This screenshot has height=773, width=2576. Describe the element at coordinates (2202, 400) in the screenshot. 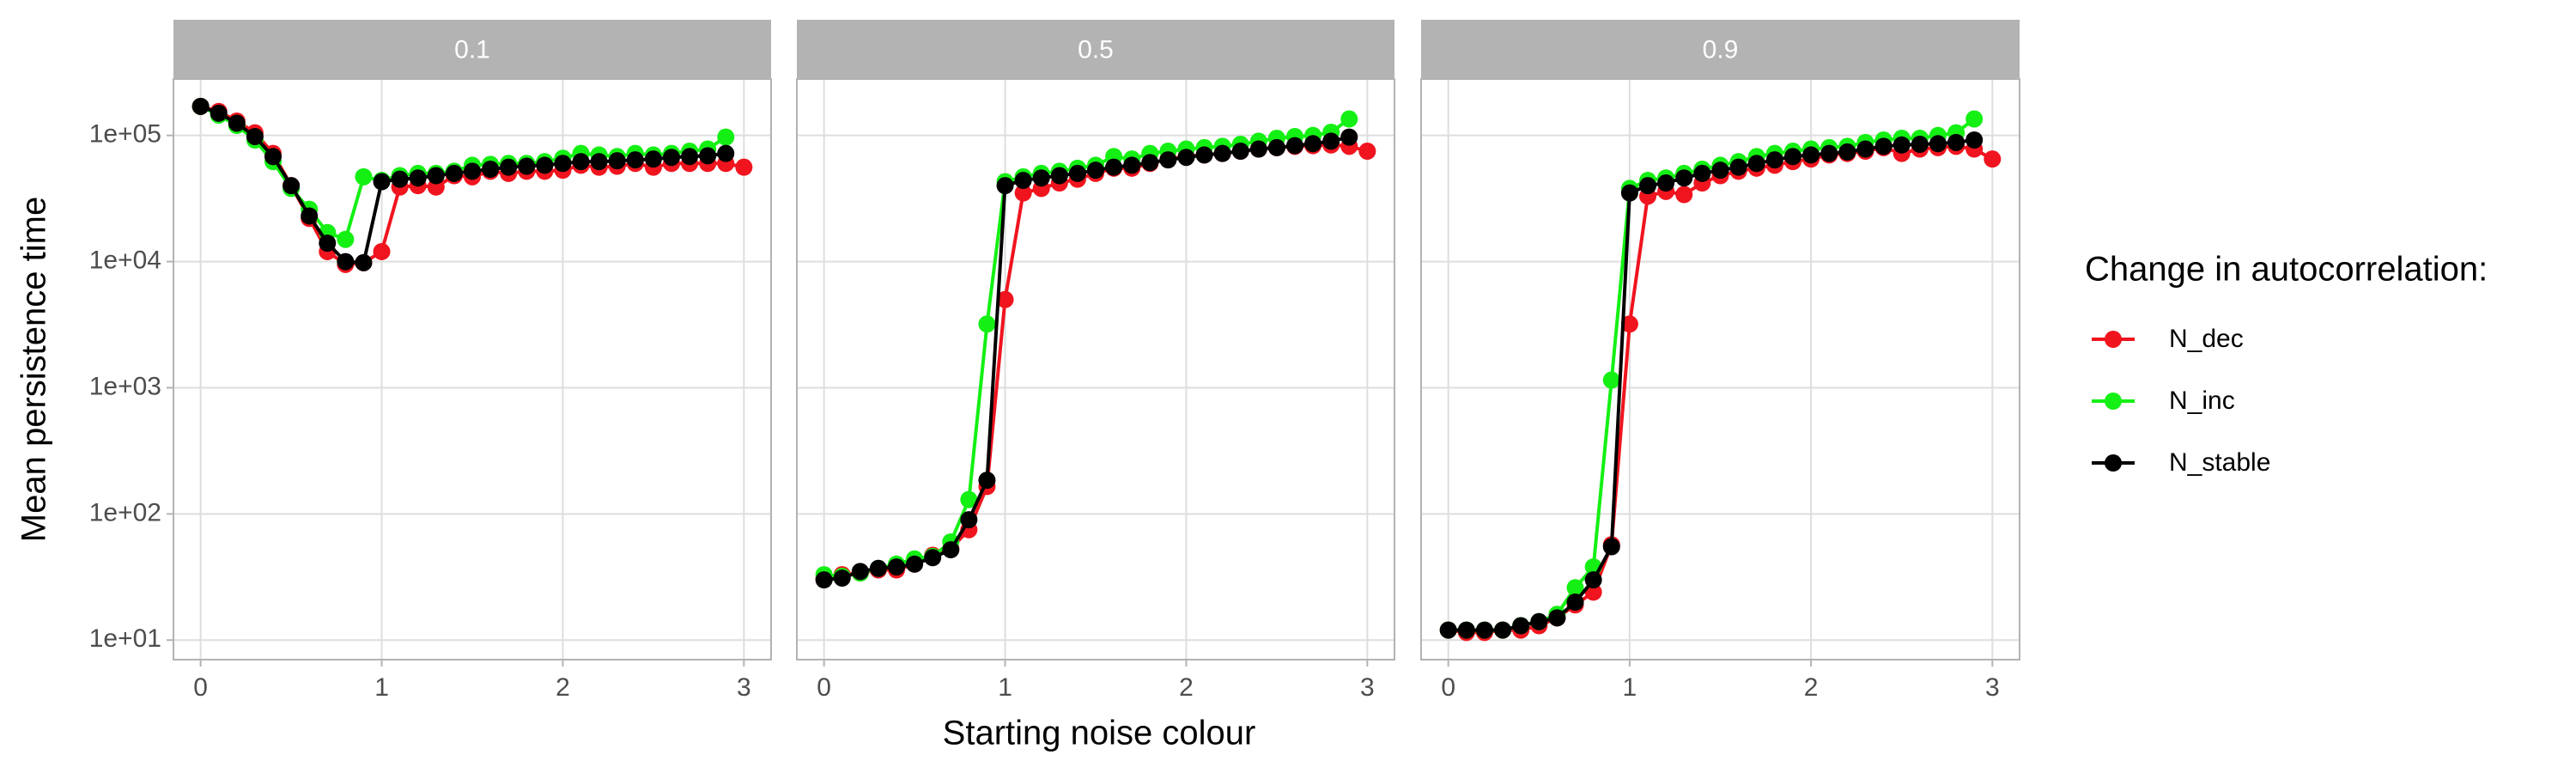

I see `legend-label: N_inc` at that location.